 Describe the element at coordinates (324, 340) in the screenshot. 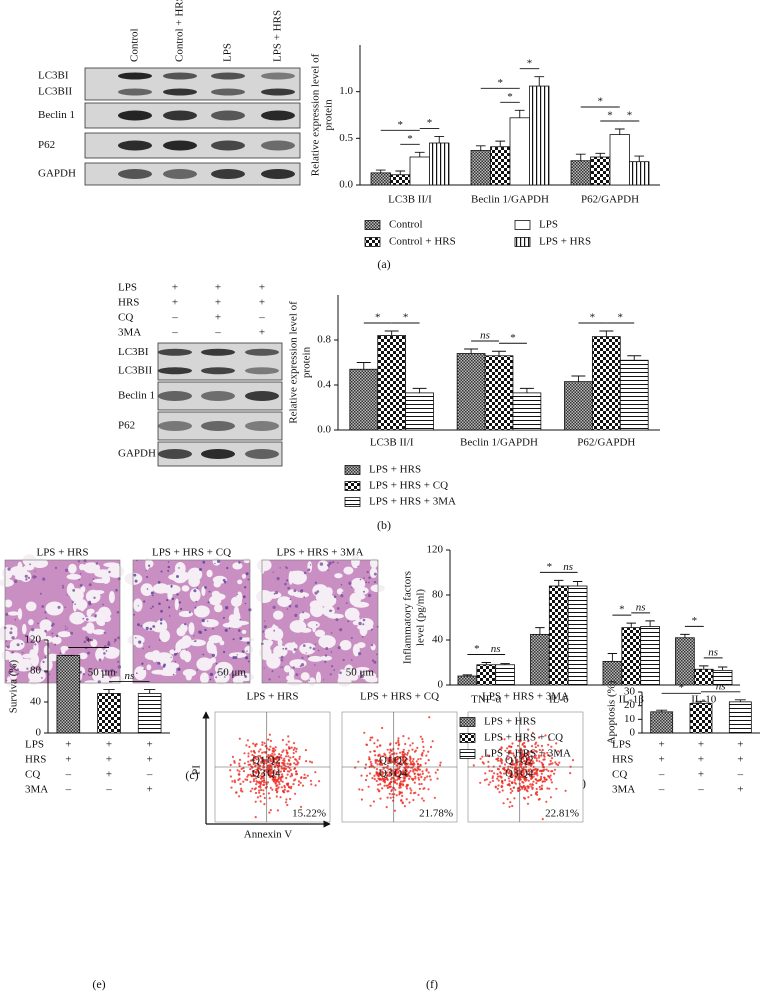

I see `y-tick-label: 0.8` at that location.